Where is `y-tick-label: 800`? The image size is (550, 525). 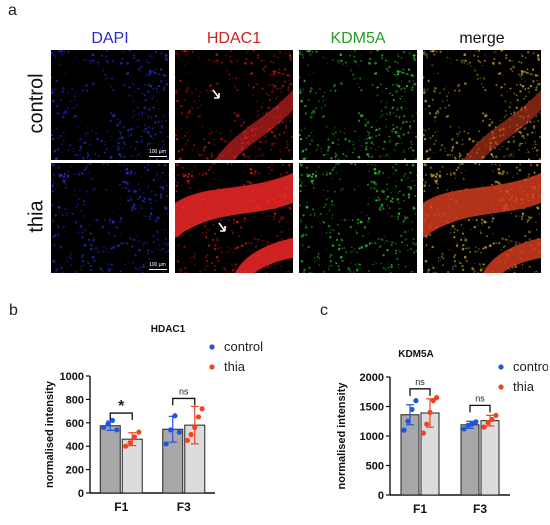
y-tick-label: 800 is located at coordinates (75, 400).